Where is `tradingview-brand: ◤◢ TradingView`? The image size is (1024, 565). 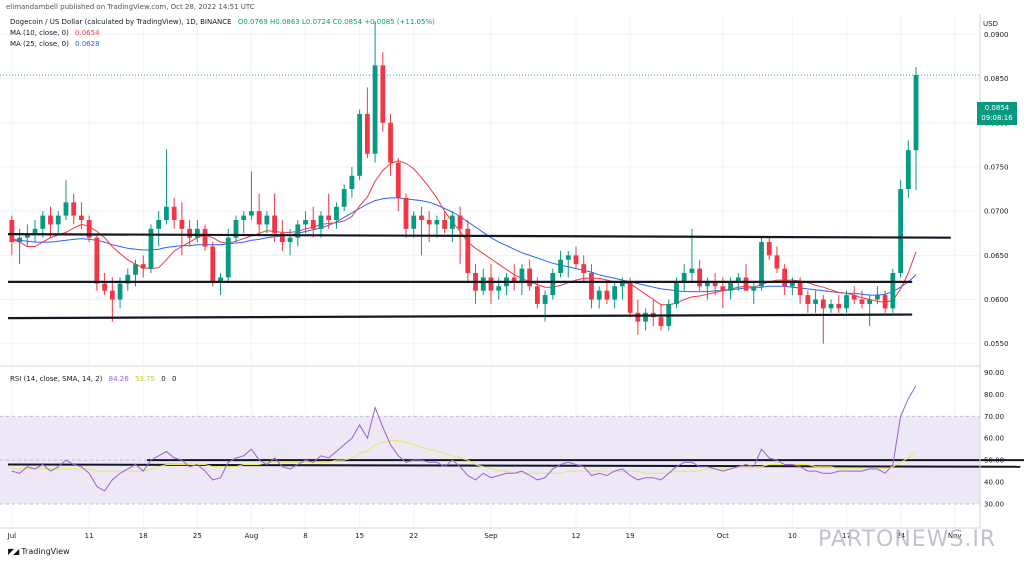 tradingview-brand: ◤◢ TradingView is located at coordinates (39, 551).